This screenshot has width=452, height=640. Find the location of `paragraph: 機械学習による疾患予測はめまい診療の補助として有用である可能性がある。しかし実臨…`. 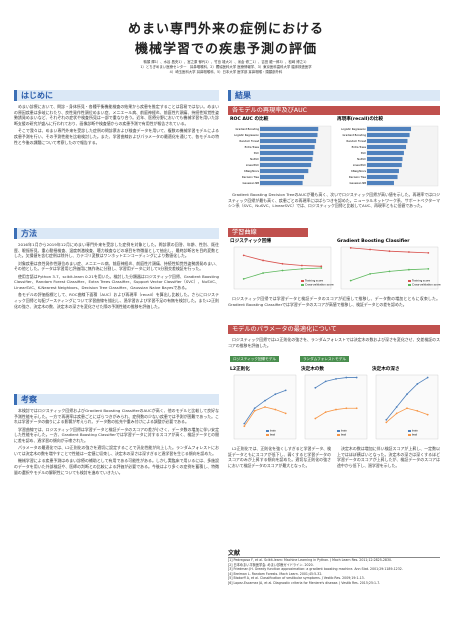

paragraph: 機械学習による疾患予測はめまい診療の補助として有用である可能性がある。しかし実臨… is located at coordinates (116, 466).